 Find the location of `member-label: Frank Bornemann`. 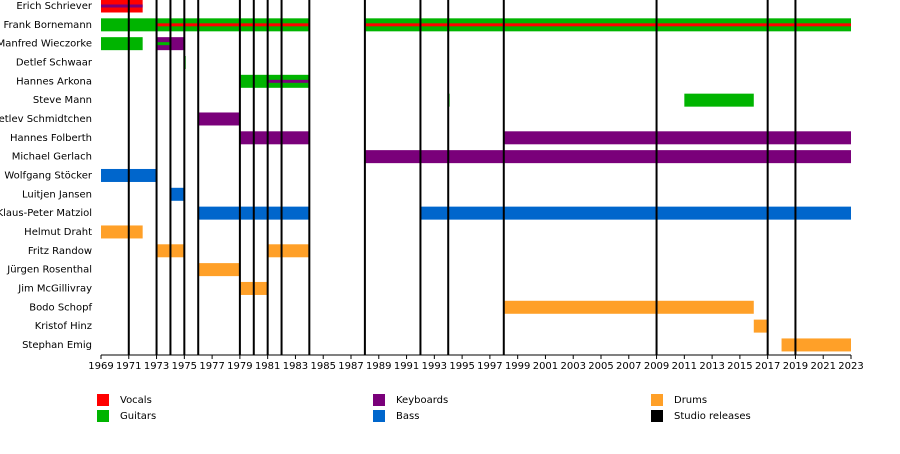

member-label: Frank Bornemann is located at coordinates (47, 25).